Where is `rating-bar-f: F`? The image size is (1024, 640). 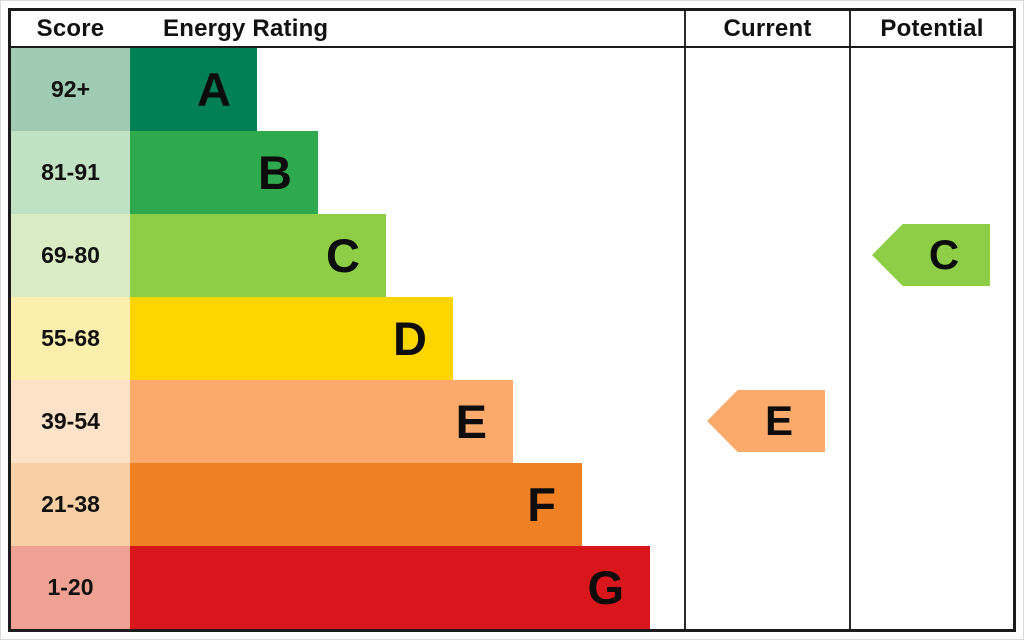
rating-bar-f: F is located at coordinates (356, 504).